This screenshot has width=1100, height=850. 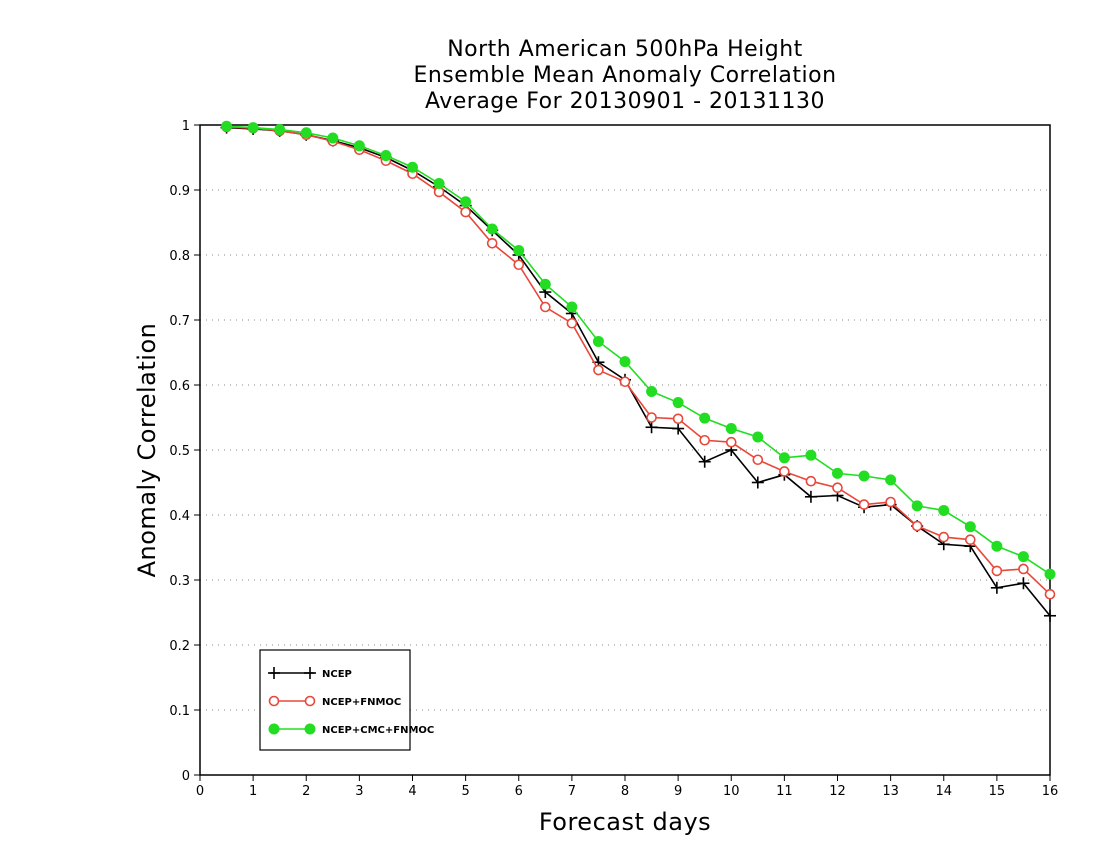 What do you see at coordinates (179, 256) in the screenshot?
I see `y-tick-label-8: 0.8` at bounding box center [179, 256].